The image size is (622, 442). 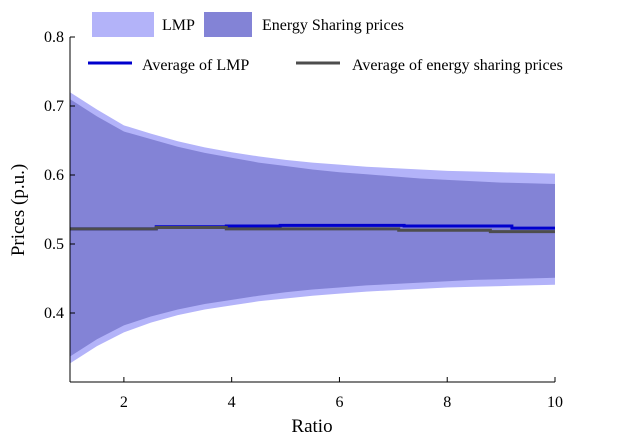 I want to click on y-tick-label: 0.7, so click(x=54, y=106).